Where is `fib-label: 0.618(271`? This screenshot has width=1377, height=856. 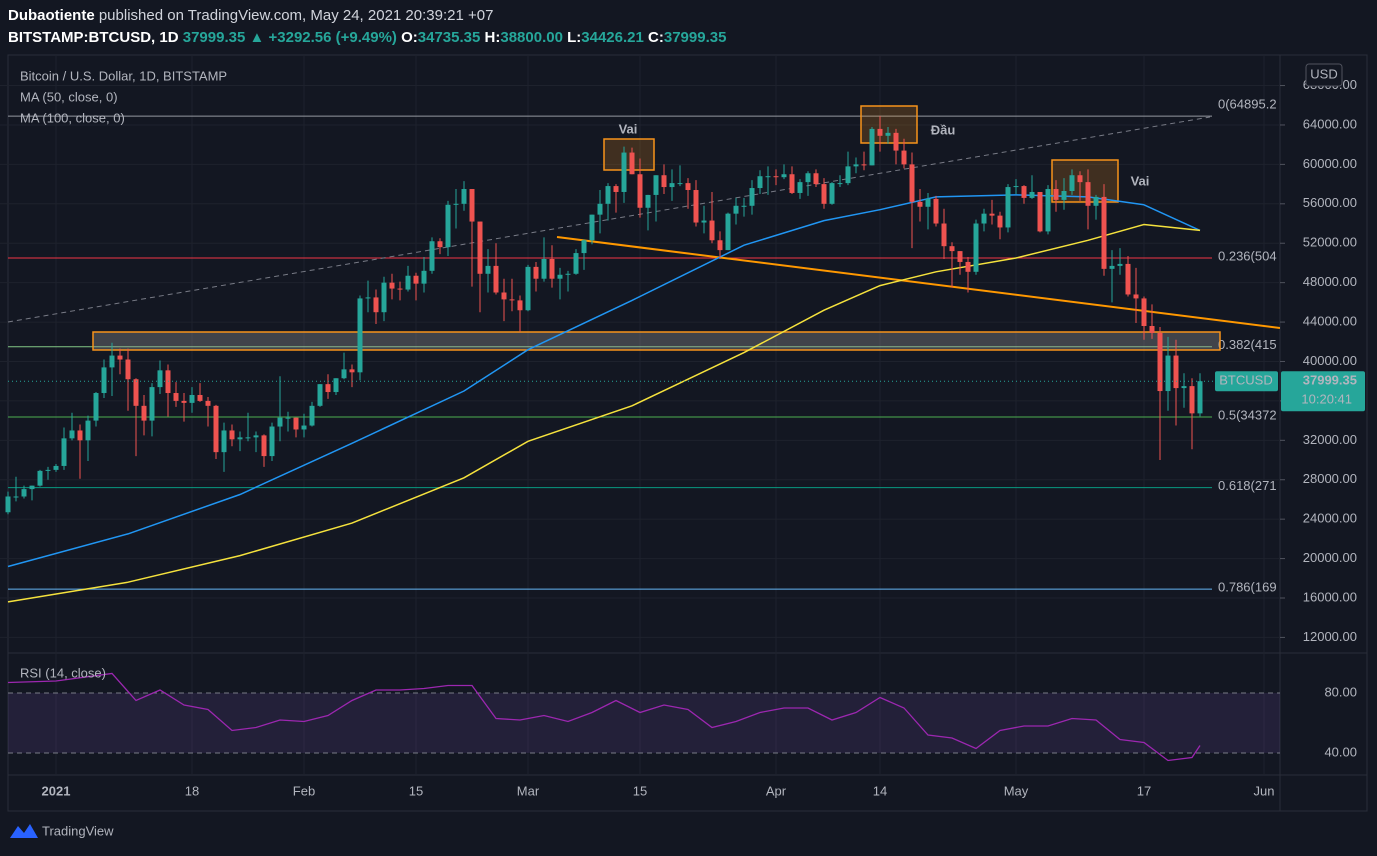 fib-label: 0.618(271 is located at coordinates (1247, 485).